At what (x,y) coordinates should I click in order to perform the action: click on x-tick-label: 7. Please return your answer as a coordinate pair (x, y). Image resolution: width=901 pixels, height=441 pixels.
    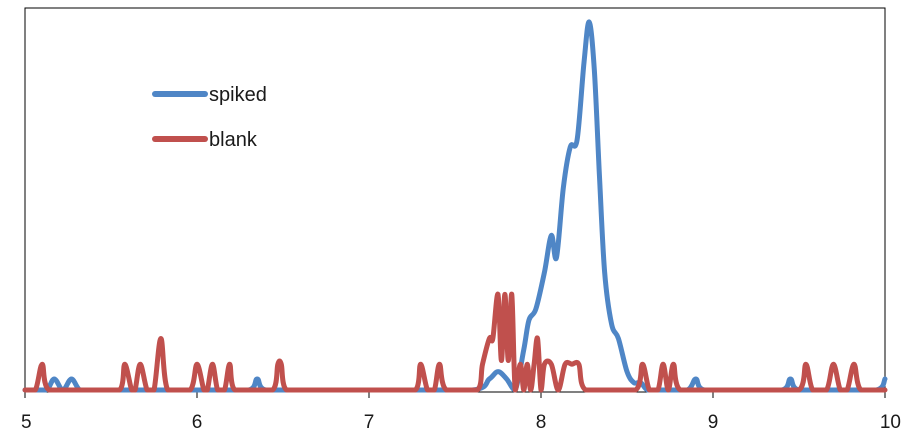
    Looking at the image, I should click on (369, 422).